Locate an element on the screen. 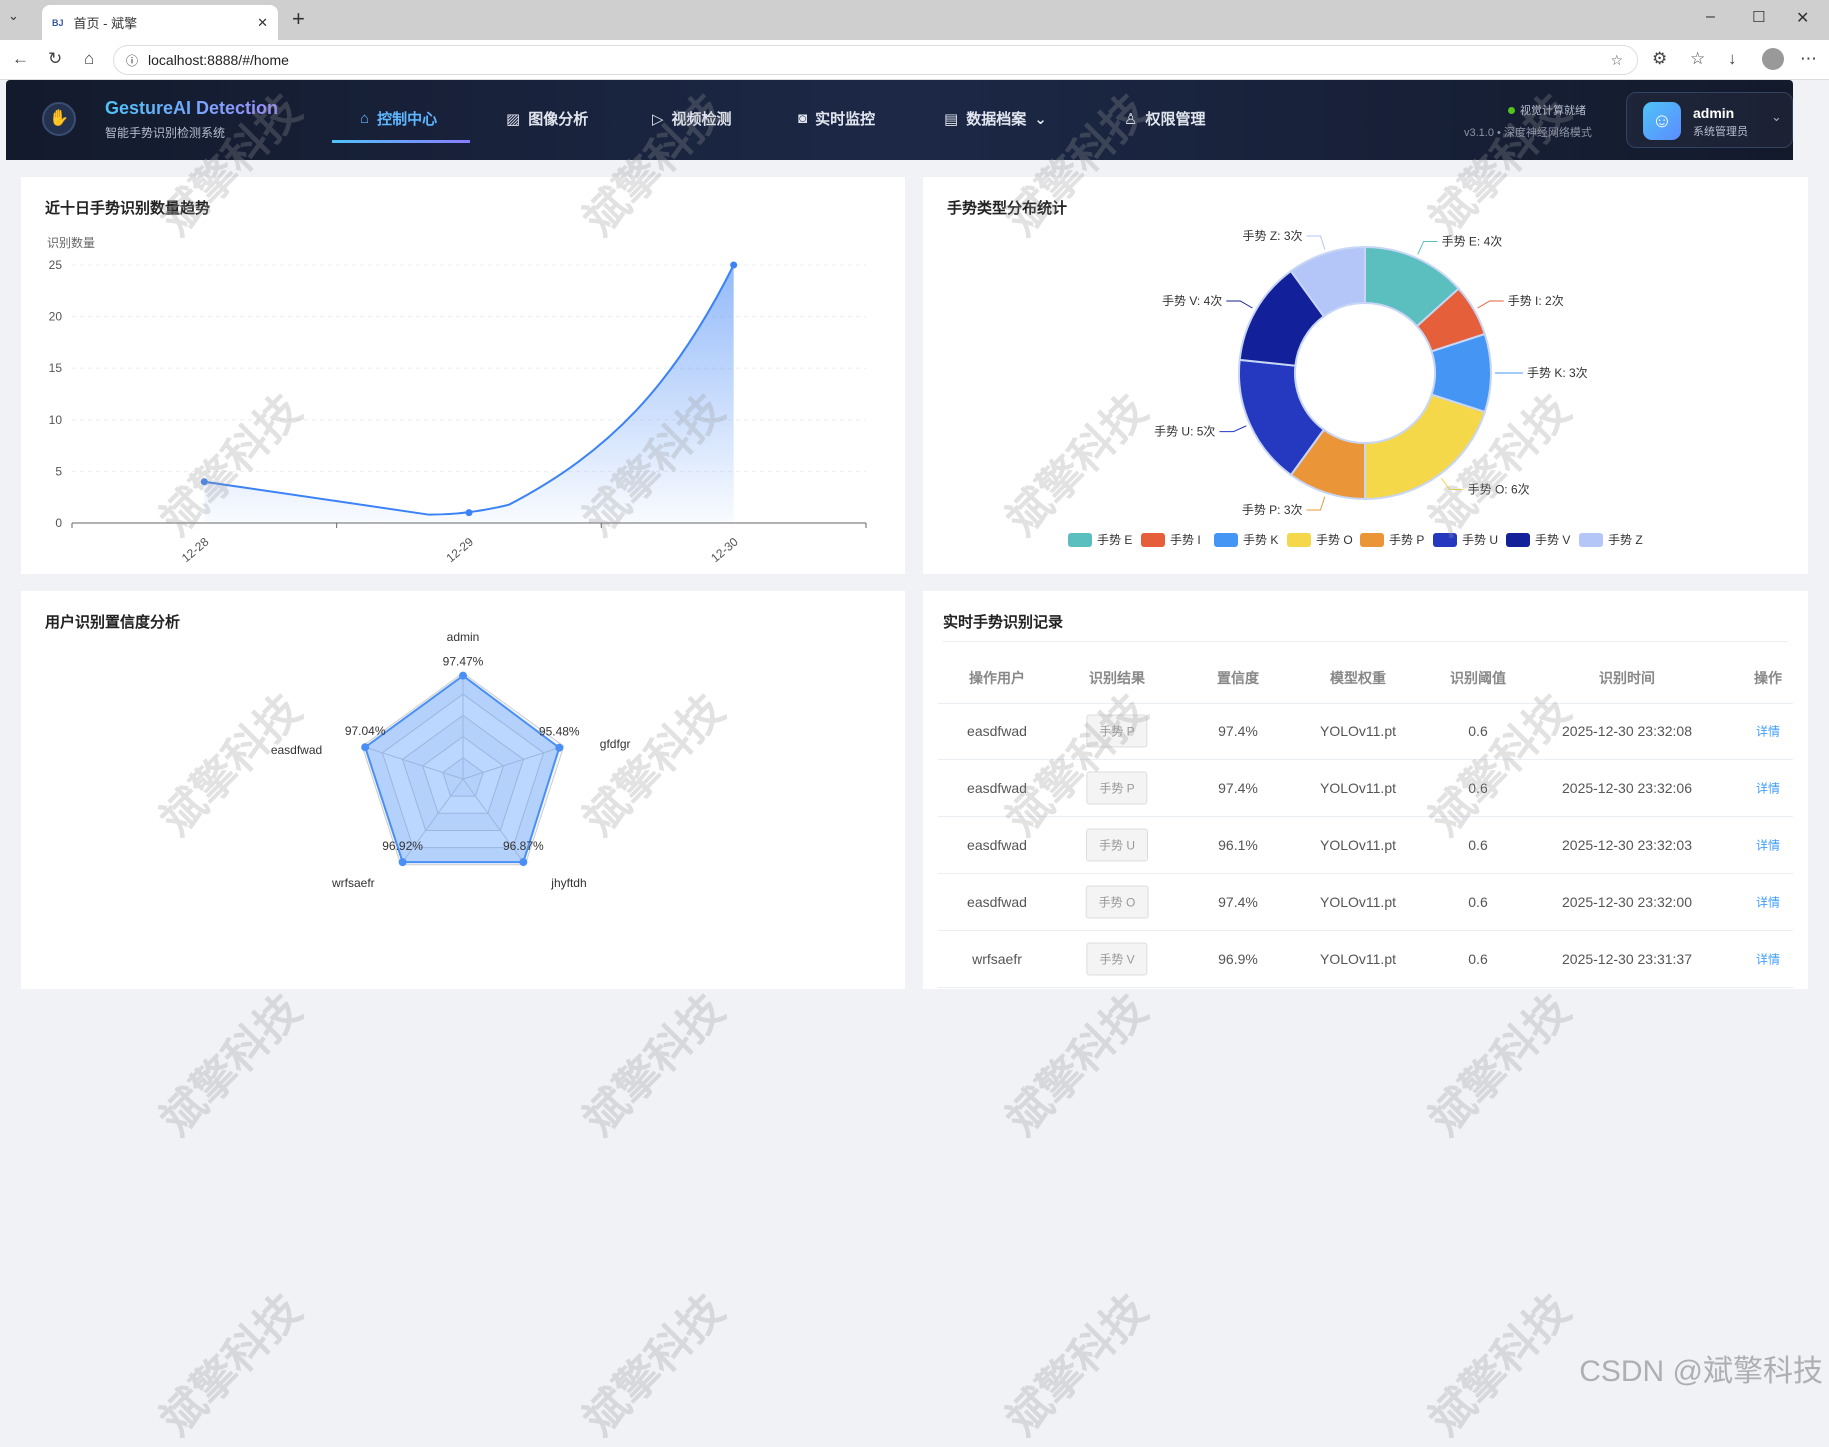  x-tick-label: 12-29 is located at coordinates (460, 549).